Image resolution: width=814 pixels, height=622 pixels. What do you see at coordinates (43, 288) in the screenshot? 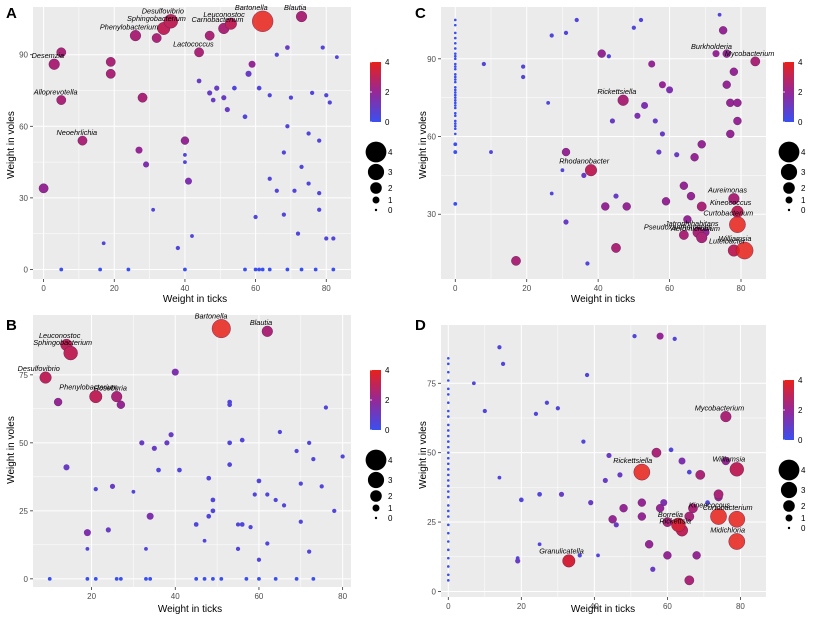
I see `x-tick-label: 0` at bounding box center [43, 288].